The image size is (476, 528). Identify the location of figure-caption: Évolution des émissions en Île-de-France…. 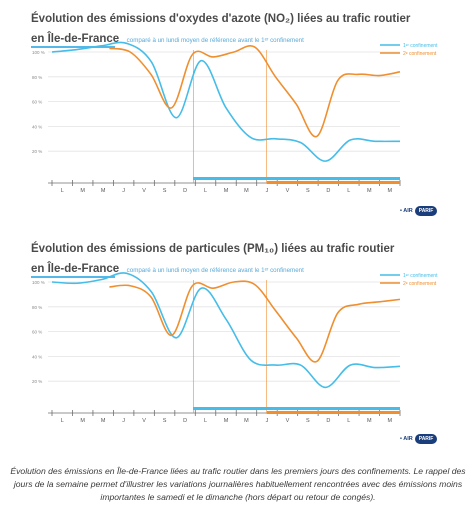
(238, 484).